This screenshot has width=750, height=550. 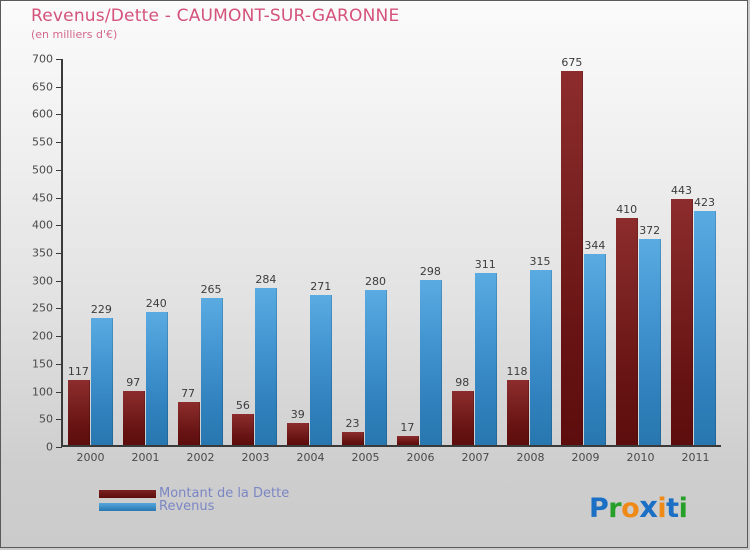 I want to click on revenue-bar-2007: 311, so click(x=485, y=351).